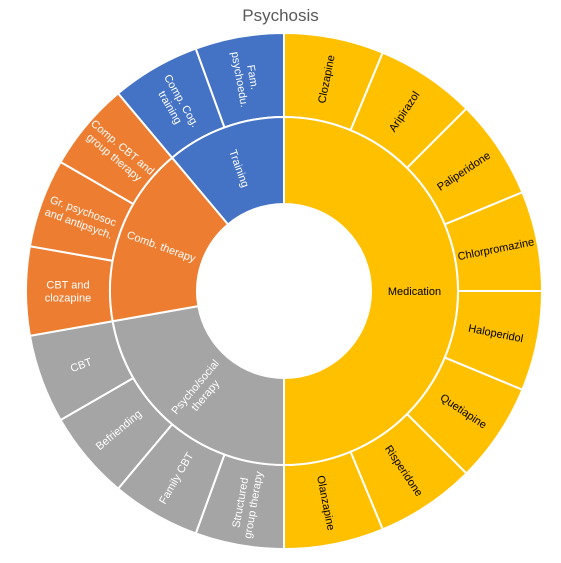 This screenshot has width=561, height=563. What do you see at coordinates (169, 239) in the screenshot?
I see `segment-comb-therapy` at bounding box center [169, 239].